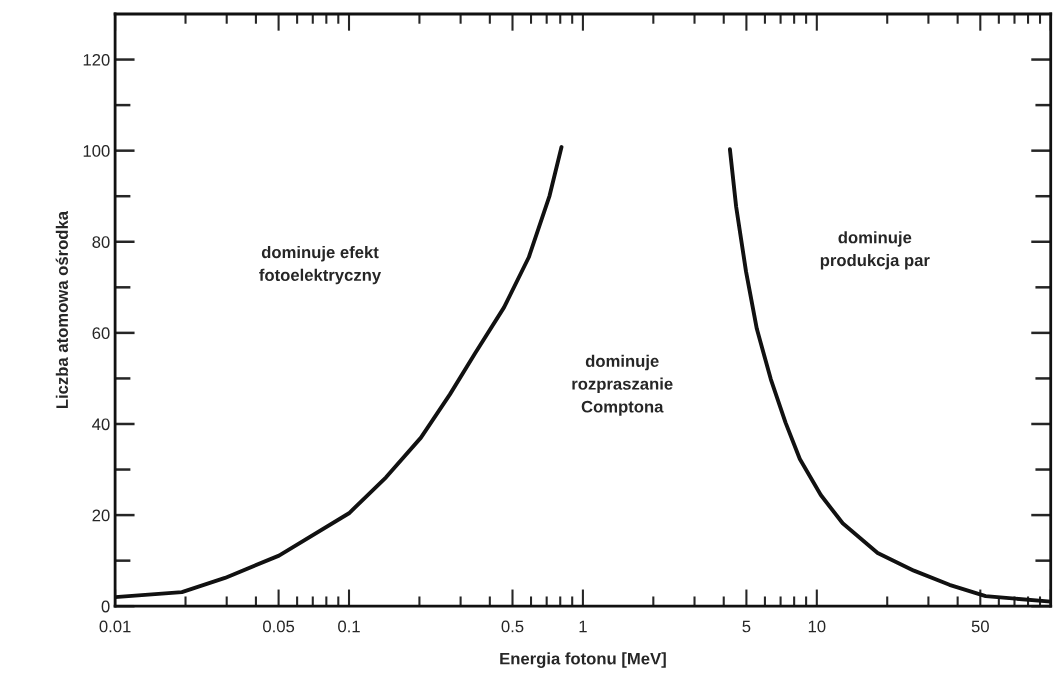 The image size is (1056, 700). I want to click on x-tick-label: 1, so click(583, 626).